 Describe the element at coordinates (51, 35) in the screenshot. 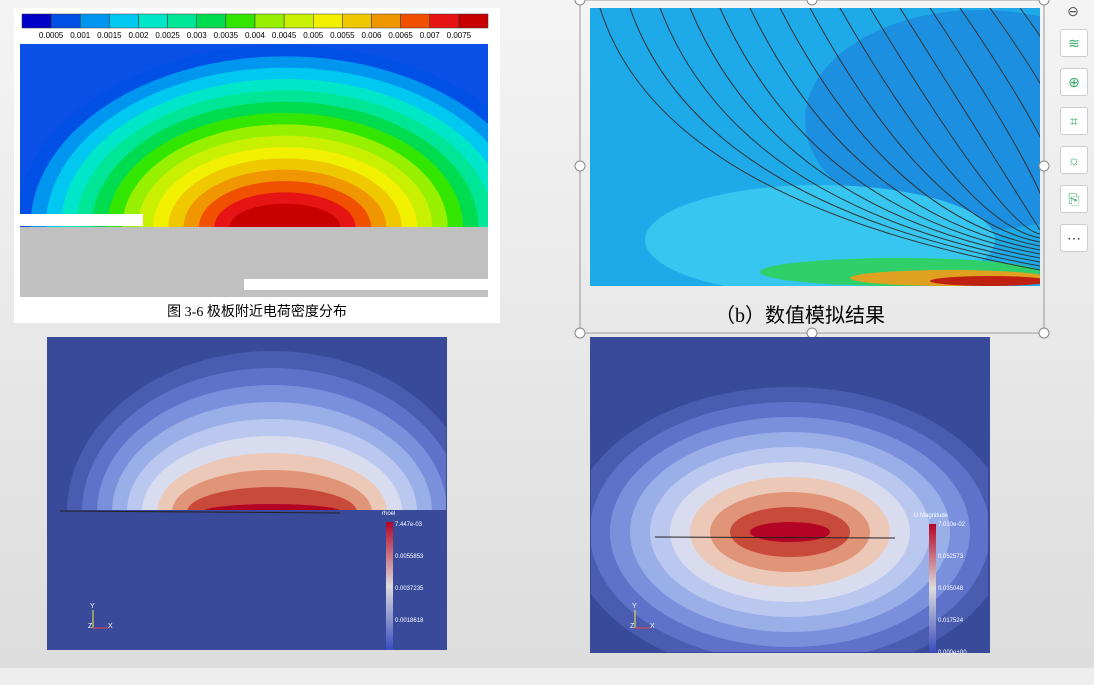

I see `colorbar-label: 0.0005` at that location.